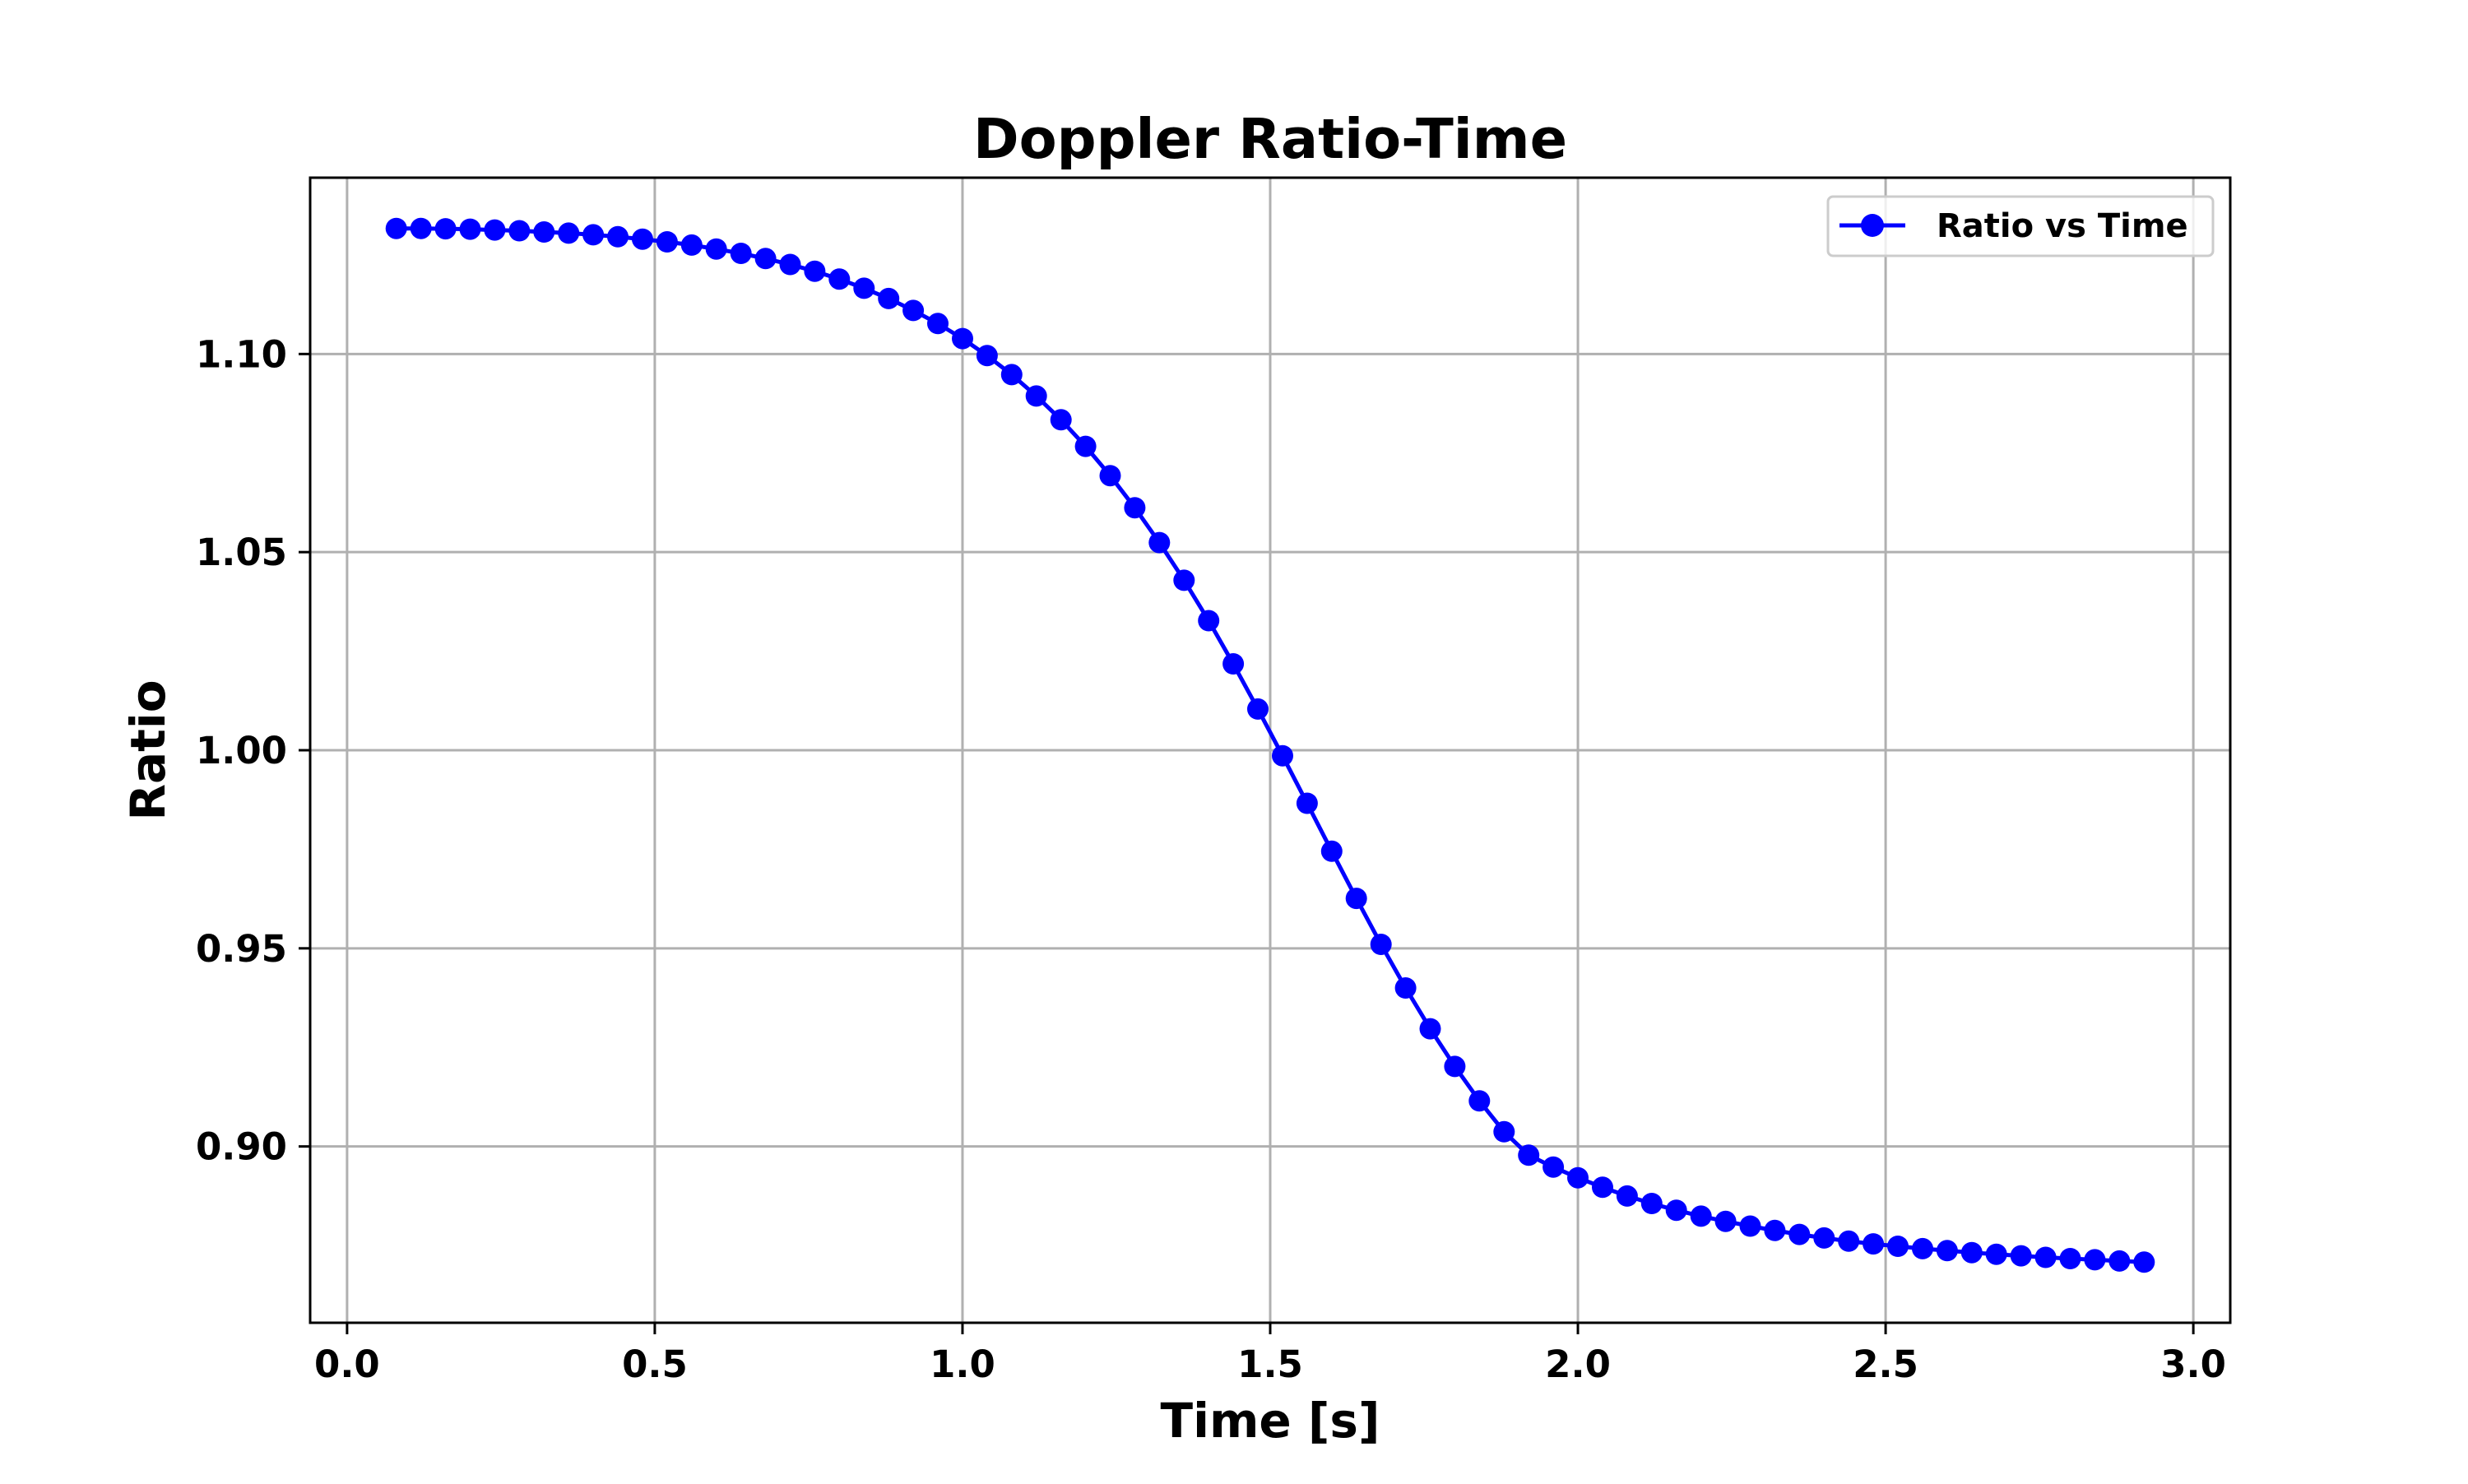 The height and width of the screenshot is (1484, 2468). I want to click on y-tick-label: 1.00, so click(241, 750).